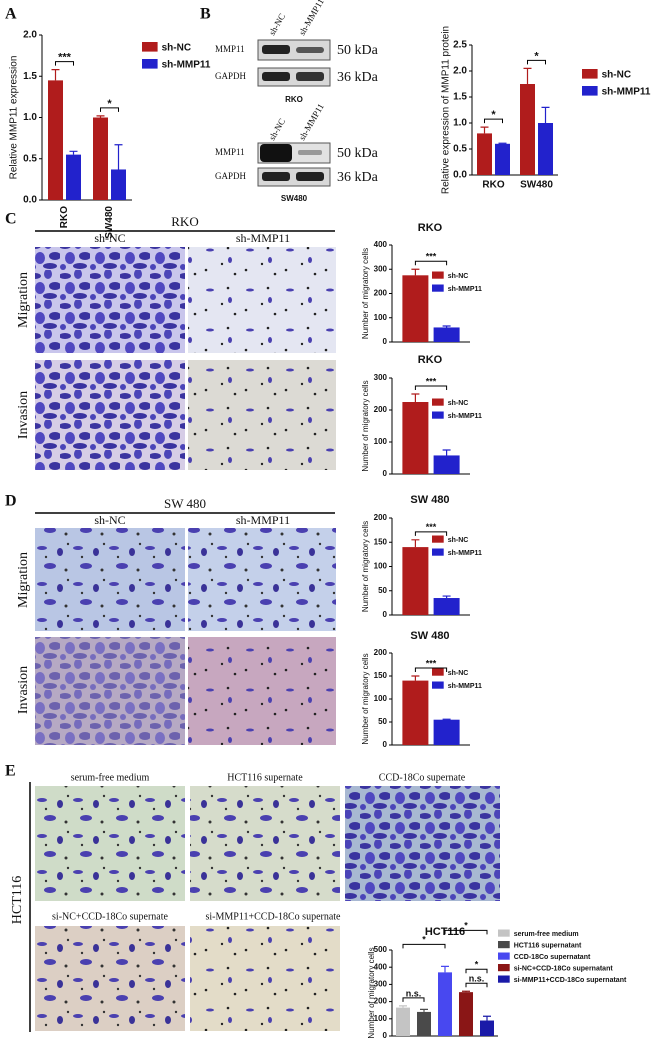 The image size is (656, 1049). Describe the element at coordinates (110, 777) in the screenshot. I see `image-label: serum-free medium` at that location.